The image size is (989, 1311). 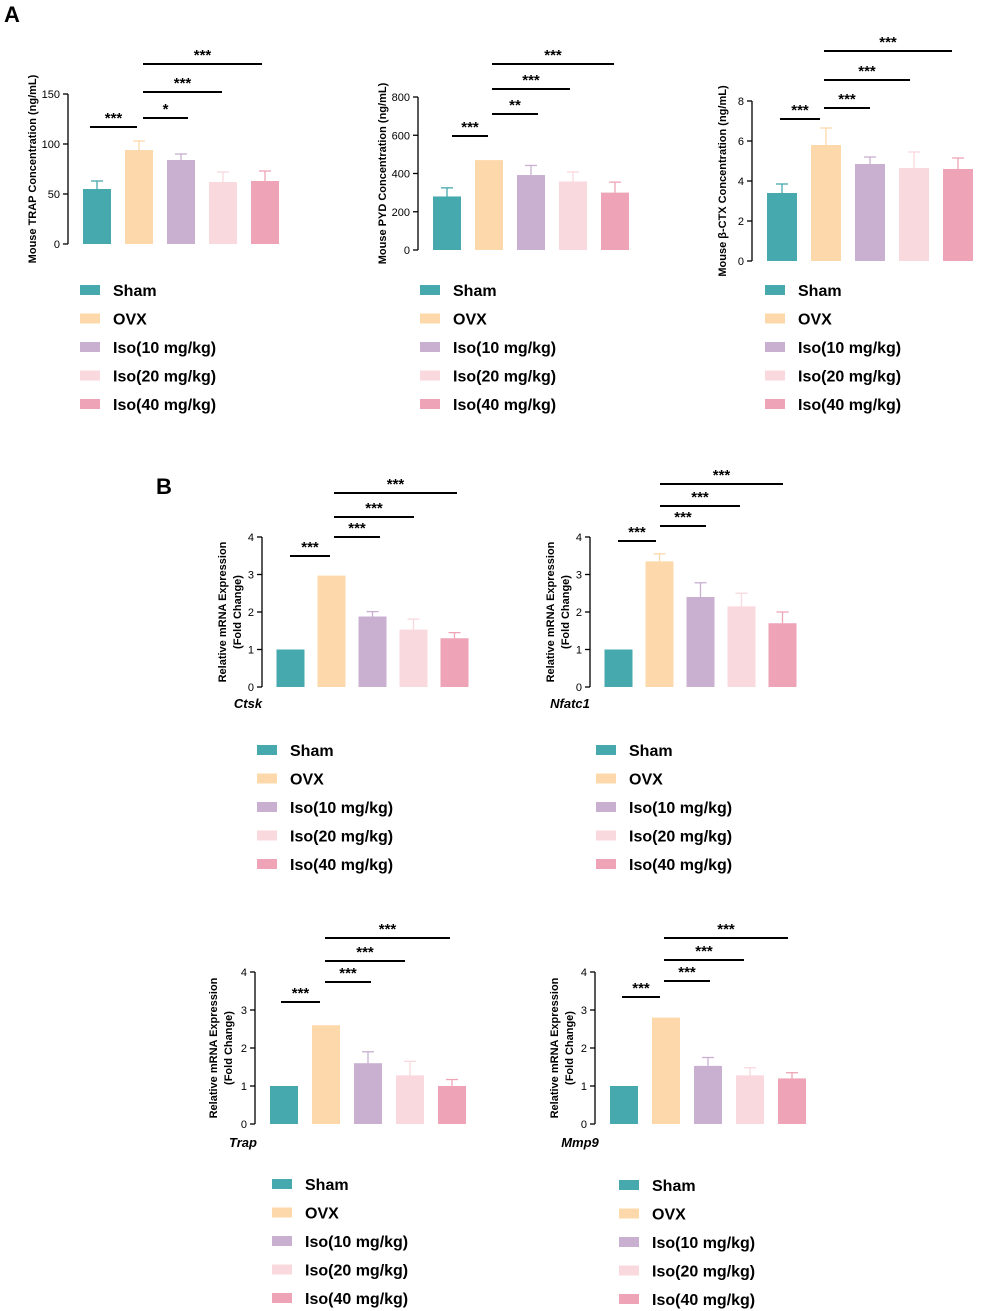 I want to click on panel-letter-a: A, so click(x=12, y=14).